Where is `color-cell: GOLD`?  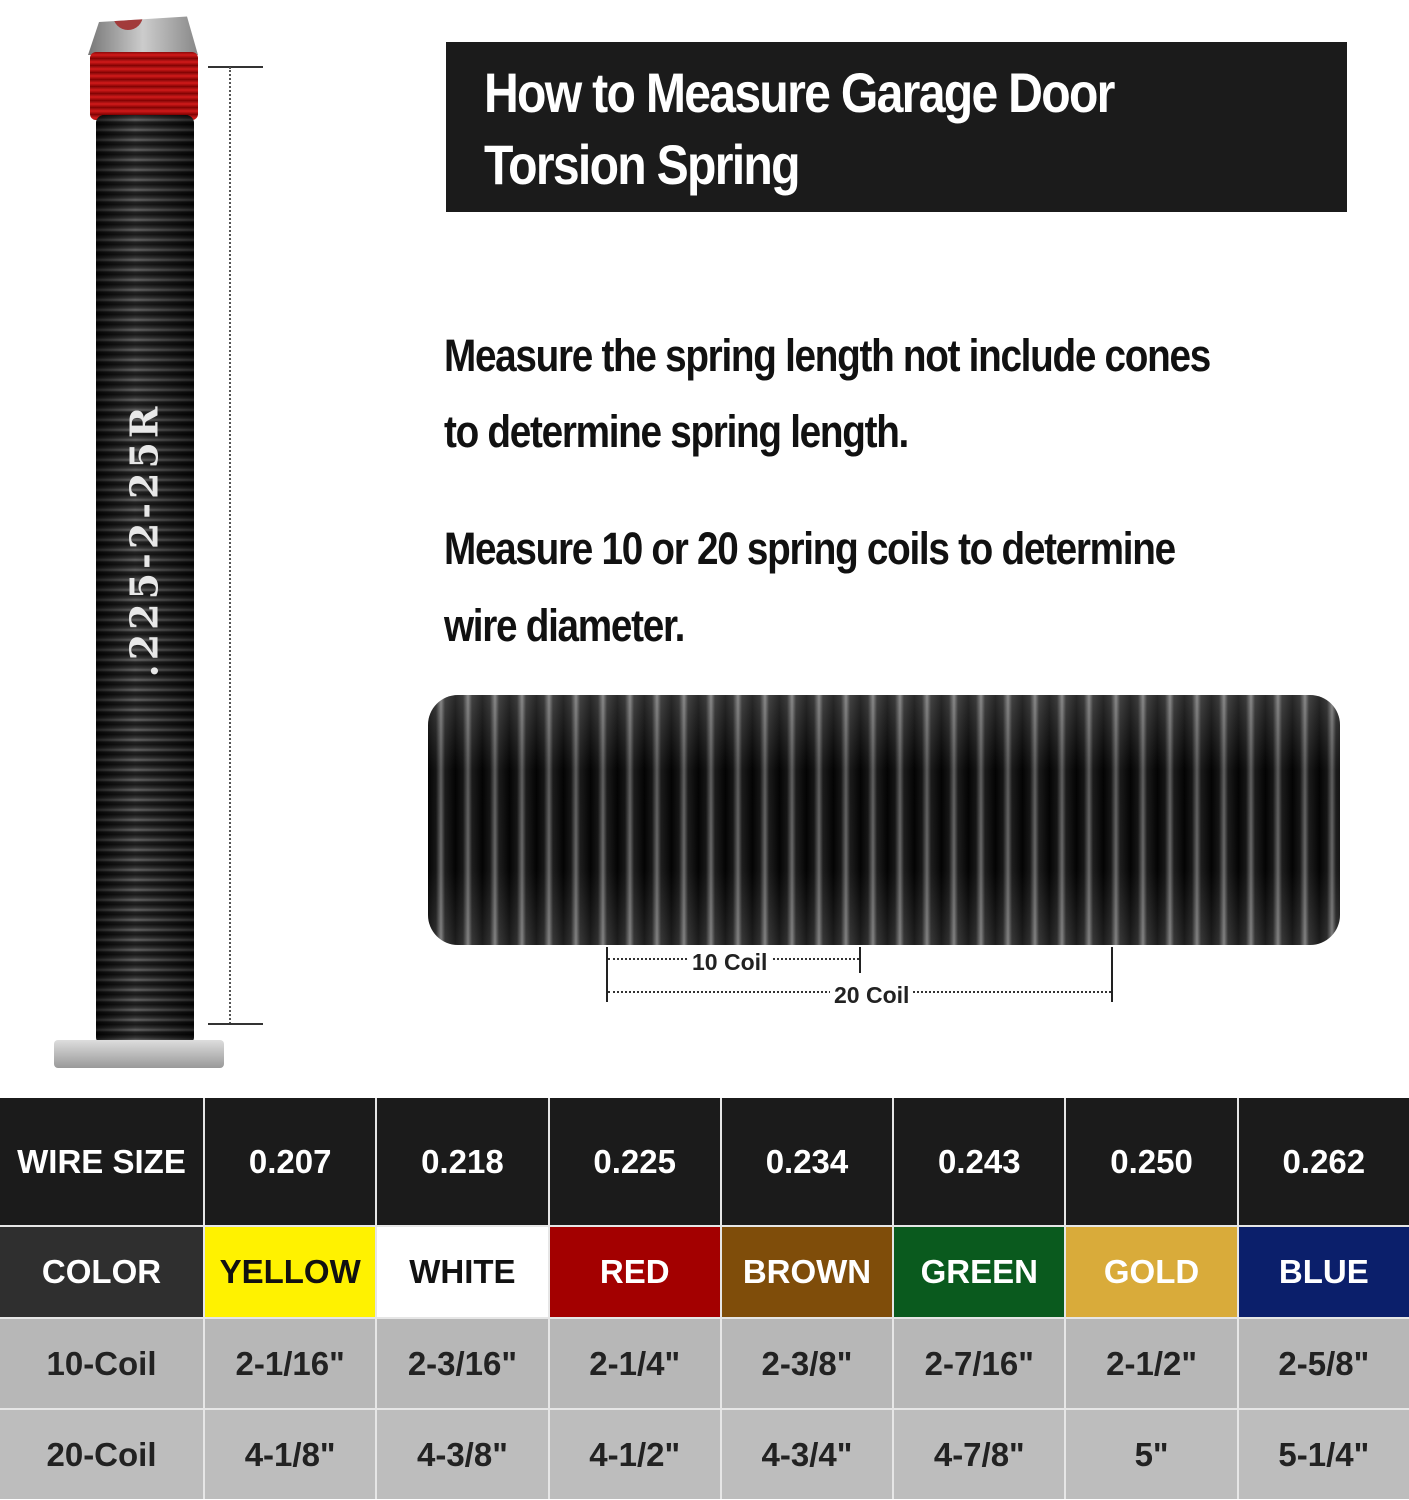
color-cell: GOLD is located at coordinates (1151, 1272).